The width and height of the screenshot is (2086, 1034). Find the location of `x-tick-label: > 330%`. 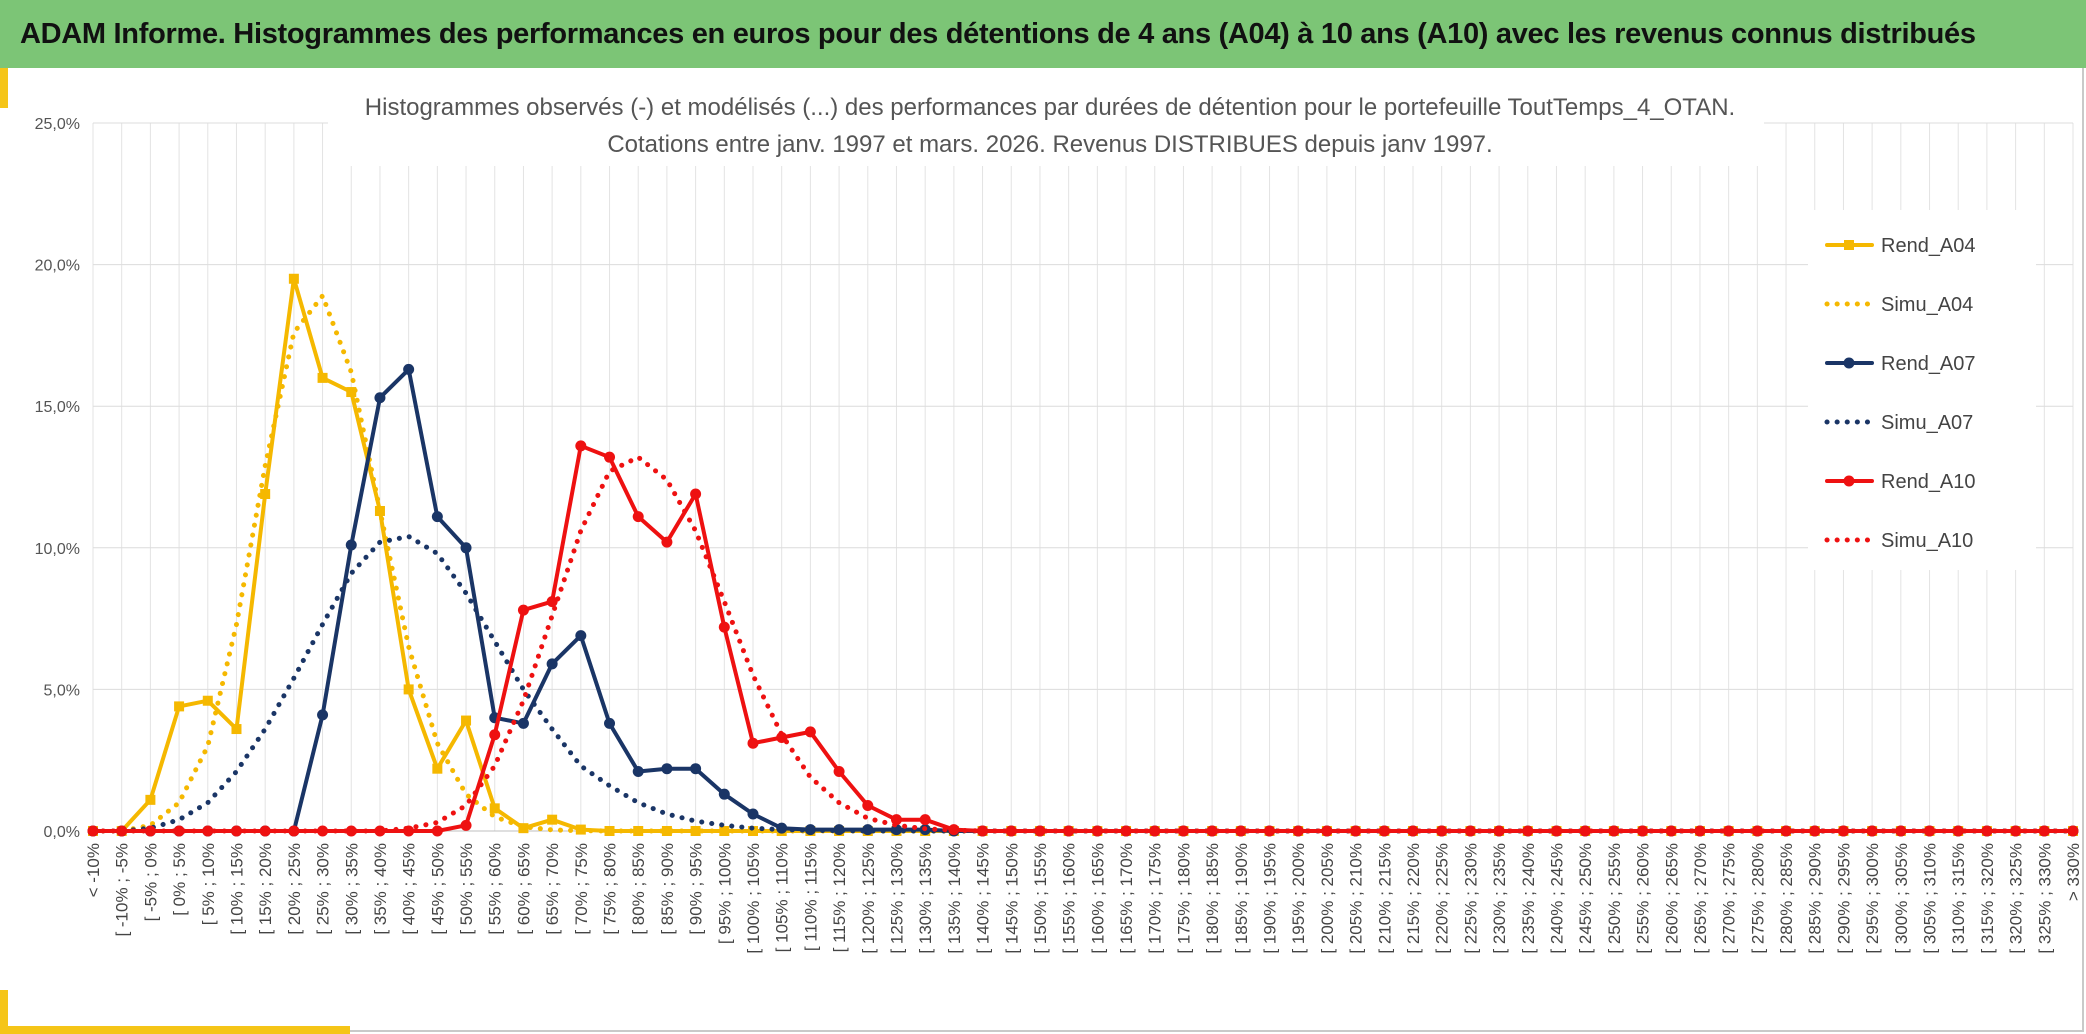

x-tick-label: > 330% is located at coordinates (2073, 872).